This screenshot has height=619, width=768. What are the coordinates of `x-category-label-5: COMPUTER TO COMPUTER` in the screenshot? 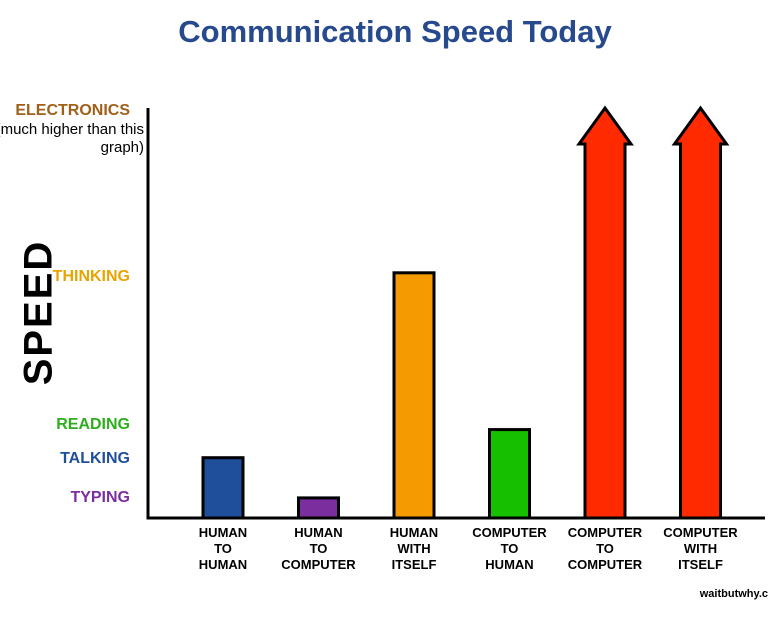 It's located at (605, 549).